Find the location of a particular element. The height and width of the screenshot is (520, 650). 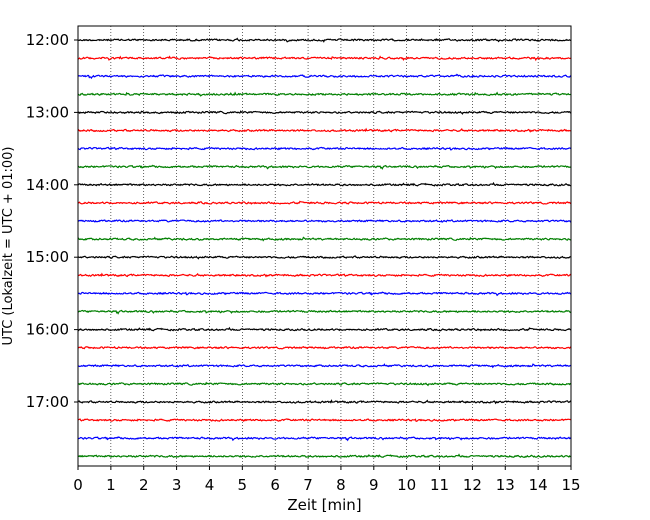

x-tick-label: 14 is located at coordinates (538, 485).